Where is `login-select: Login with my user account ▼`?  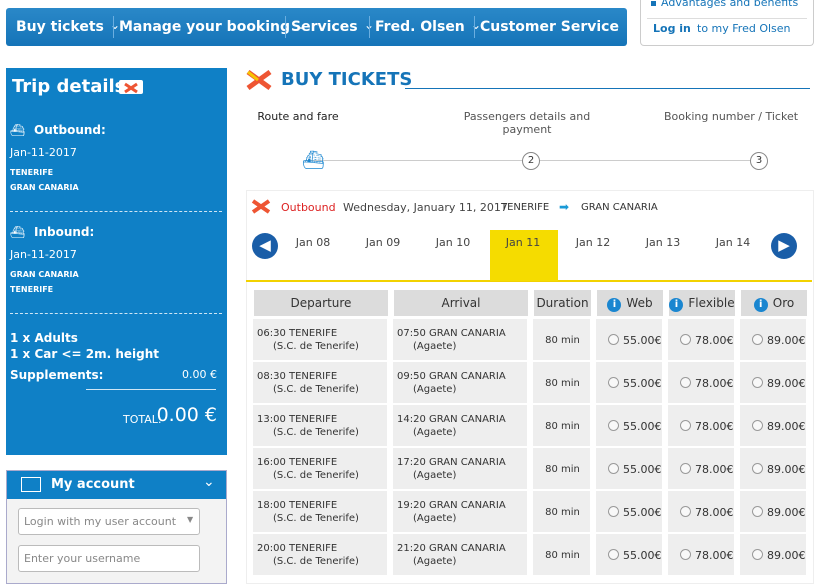 login-select: Login with my user account ▼ is located at coordinates (109, 521).